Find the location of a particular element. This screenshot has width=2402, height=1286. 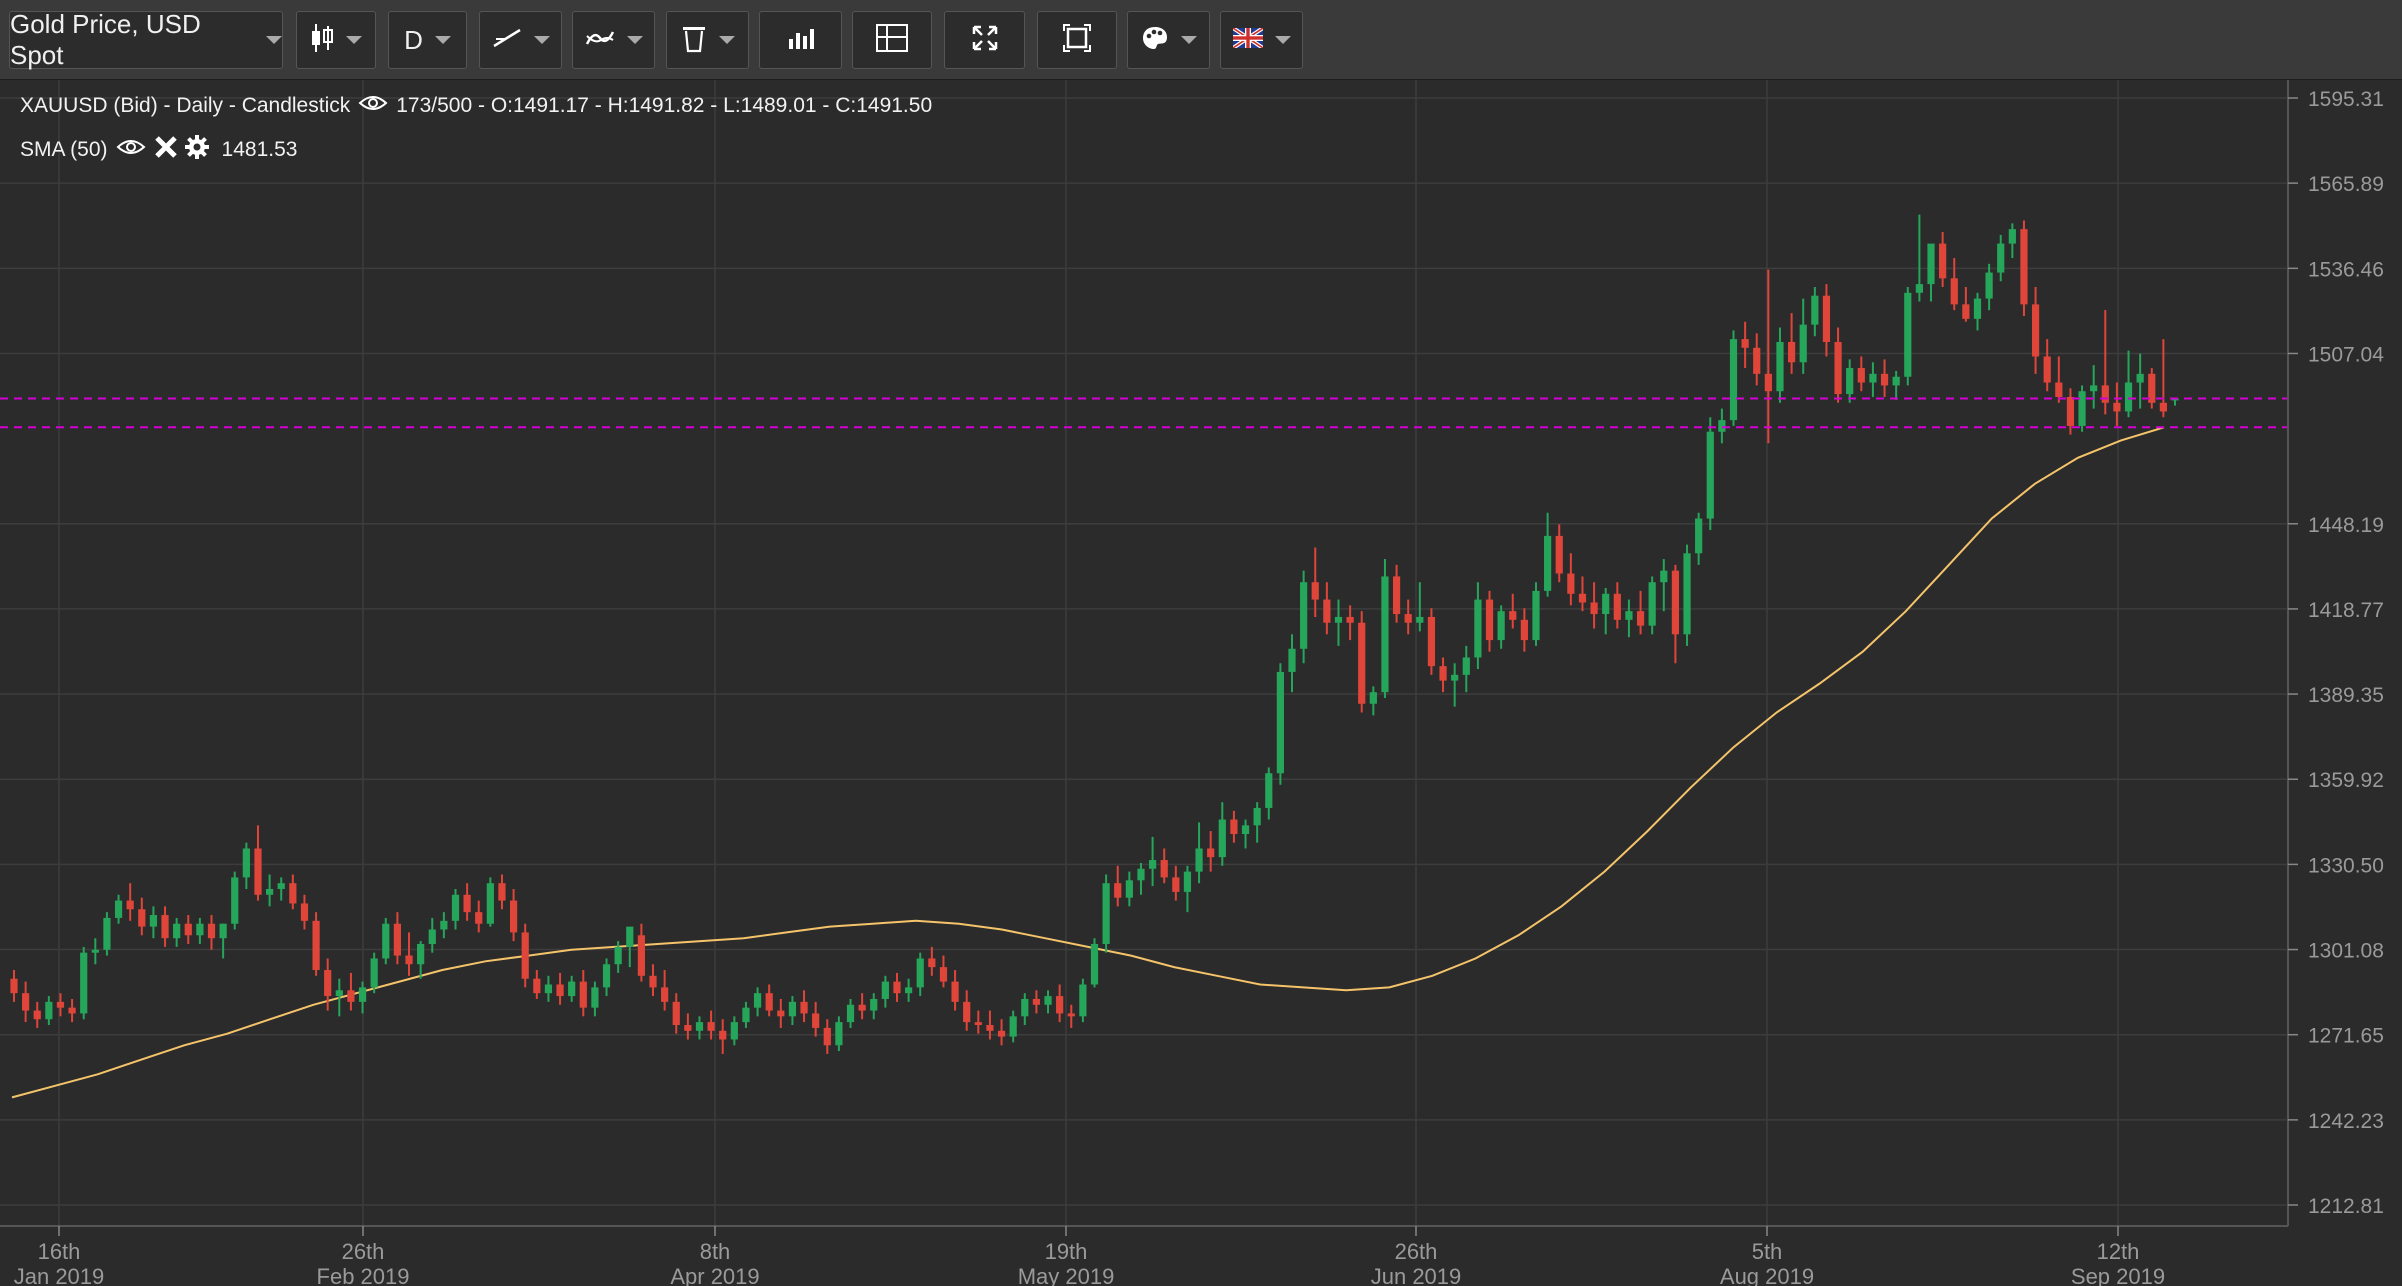

chart-type-button is located at coordinates (336, 40).